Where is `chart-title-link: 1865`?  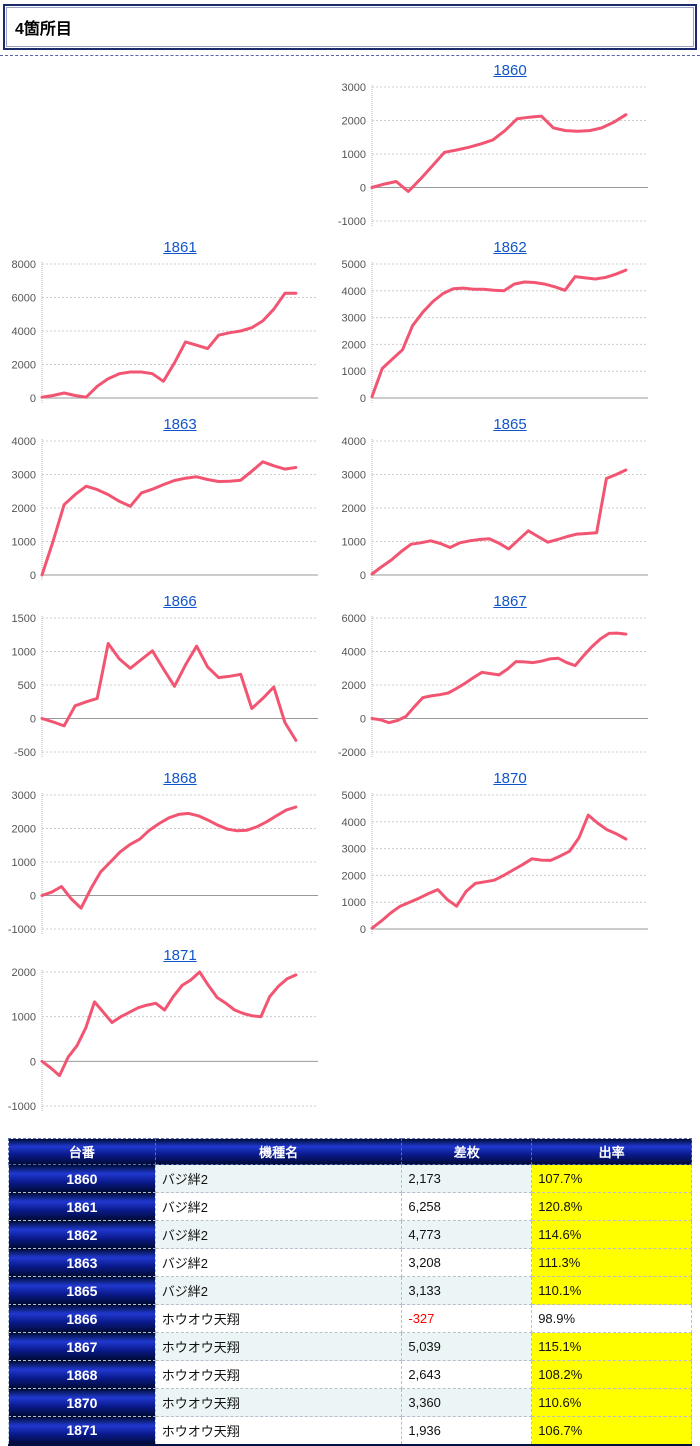 chart-title-link: 1865 is located at coordinates (510, 424).